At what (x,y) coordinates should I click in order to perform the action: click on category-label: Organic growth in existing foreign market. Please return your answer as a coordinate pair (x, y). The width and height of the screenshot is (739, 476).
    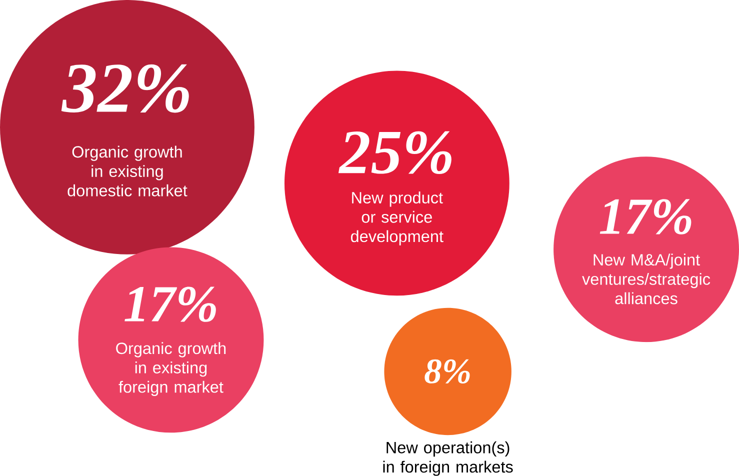
    Looking at the image, I should click on (171, 369).